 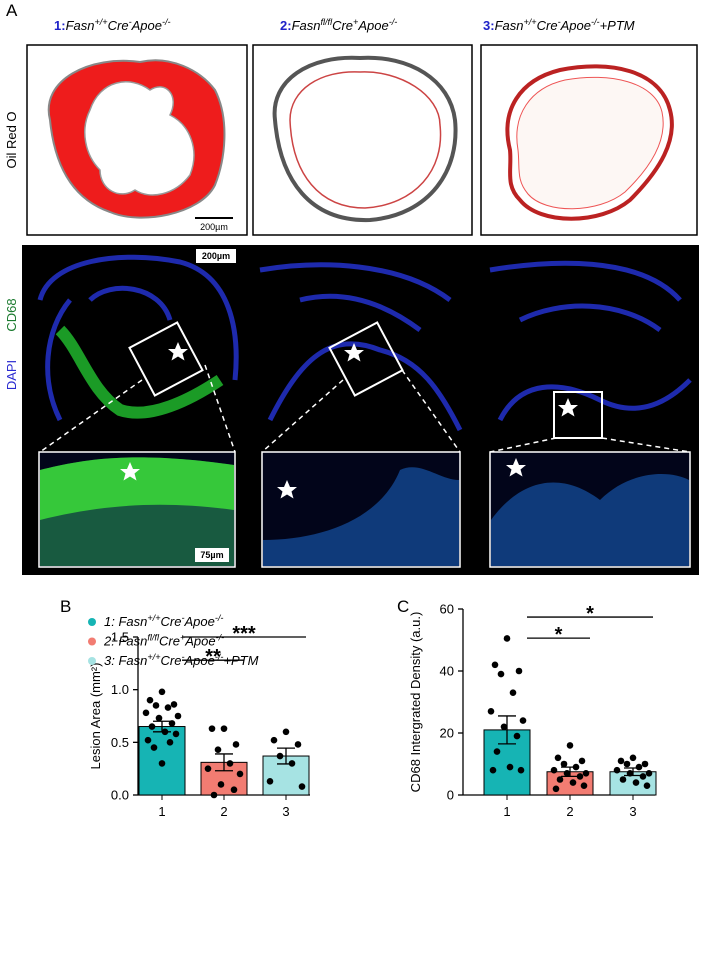 I want to click on x-tick-label: 2, so click(x=569, y=811).